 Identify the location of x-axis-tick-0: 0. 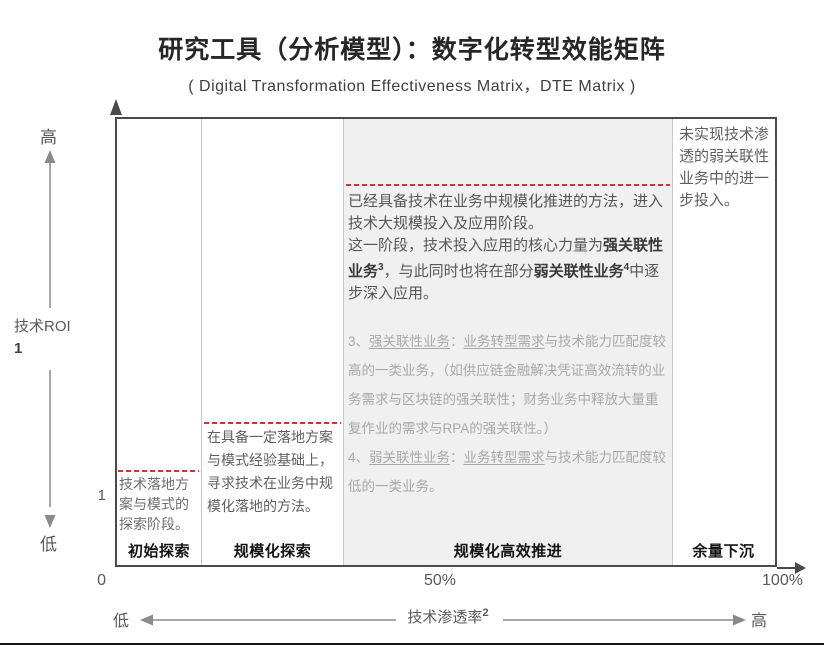
(101, 580).